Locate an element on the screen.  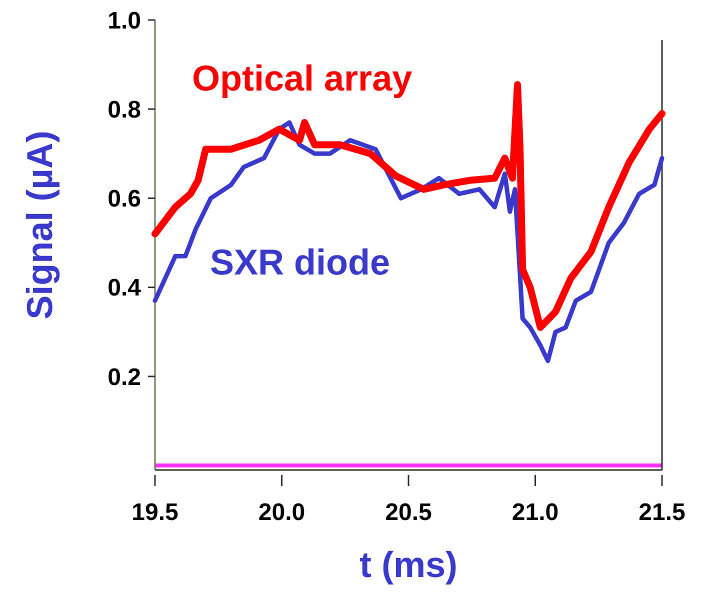
x-tick-label: 20.0 is located at coordinates (282, 512).